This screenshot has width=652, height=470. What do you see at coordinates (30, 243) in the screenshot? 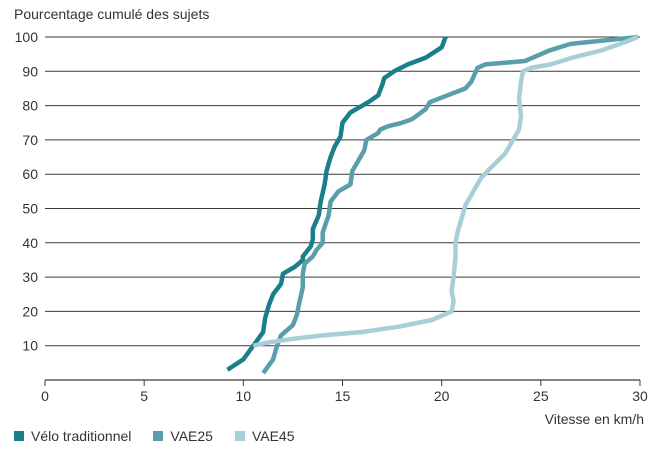
I see `y-tick-label-40: 40` at bounding box center [30, 243].